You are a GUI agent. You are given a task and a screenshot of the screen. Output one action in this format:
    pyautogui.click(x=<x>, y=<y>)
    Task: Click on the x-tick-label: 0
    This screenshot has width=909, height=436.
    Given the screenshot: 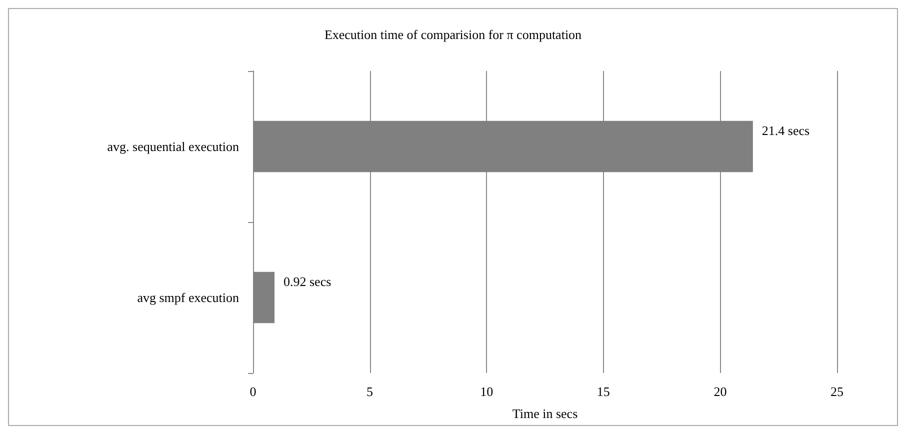 What is the action you would take?
    pyautogui.click(x=253, y=391)
    